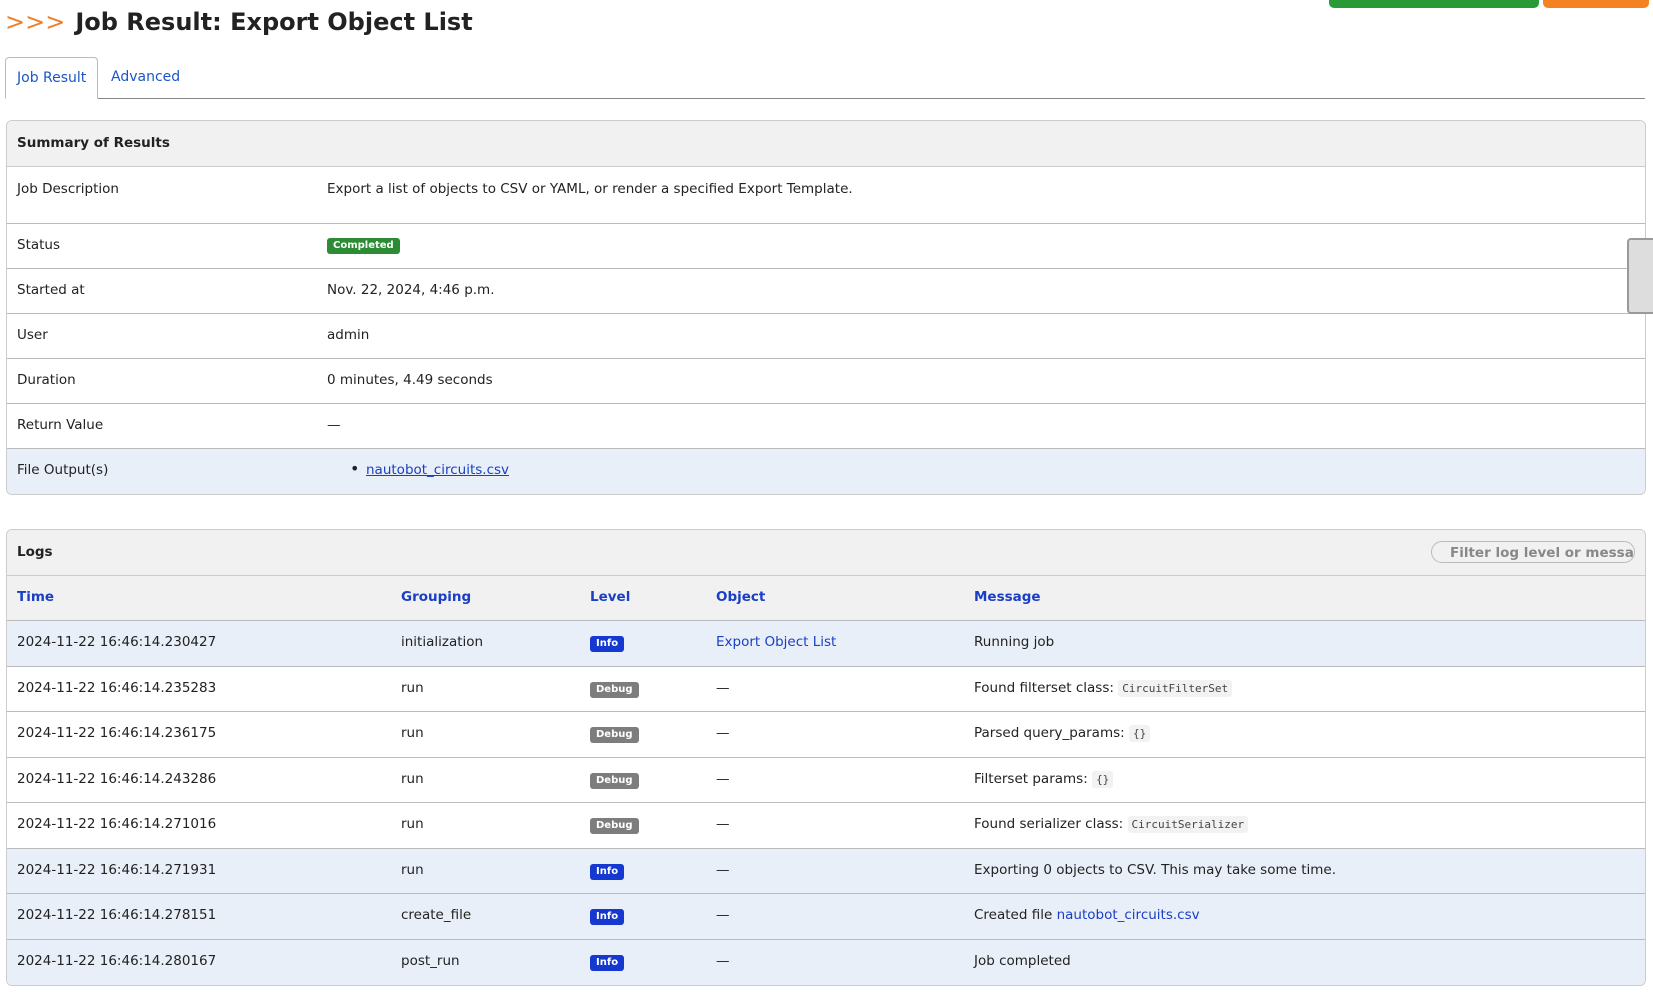 This screenshot has width=1653, height=1006. Describe the element at coordinates (63, 470) in the screenshot. I see `row-label: File Output(s)` at that location.